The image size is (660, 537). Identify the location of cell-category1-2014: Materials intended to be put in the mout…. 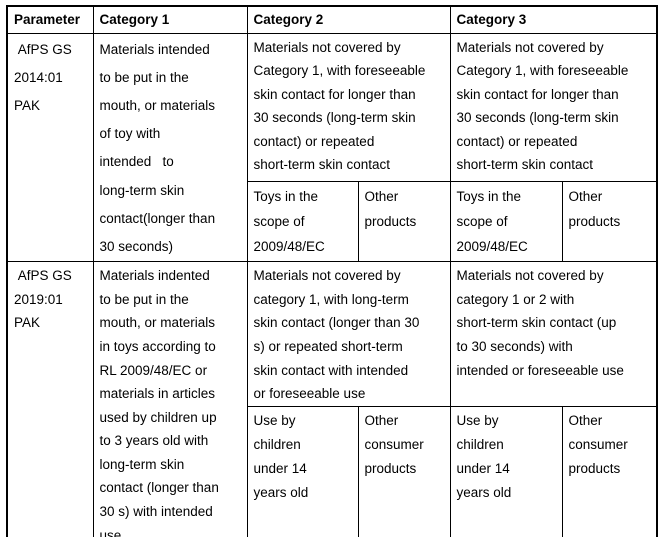
(170, 147).